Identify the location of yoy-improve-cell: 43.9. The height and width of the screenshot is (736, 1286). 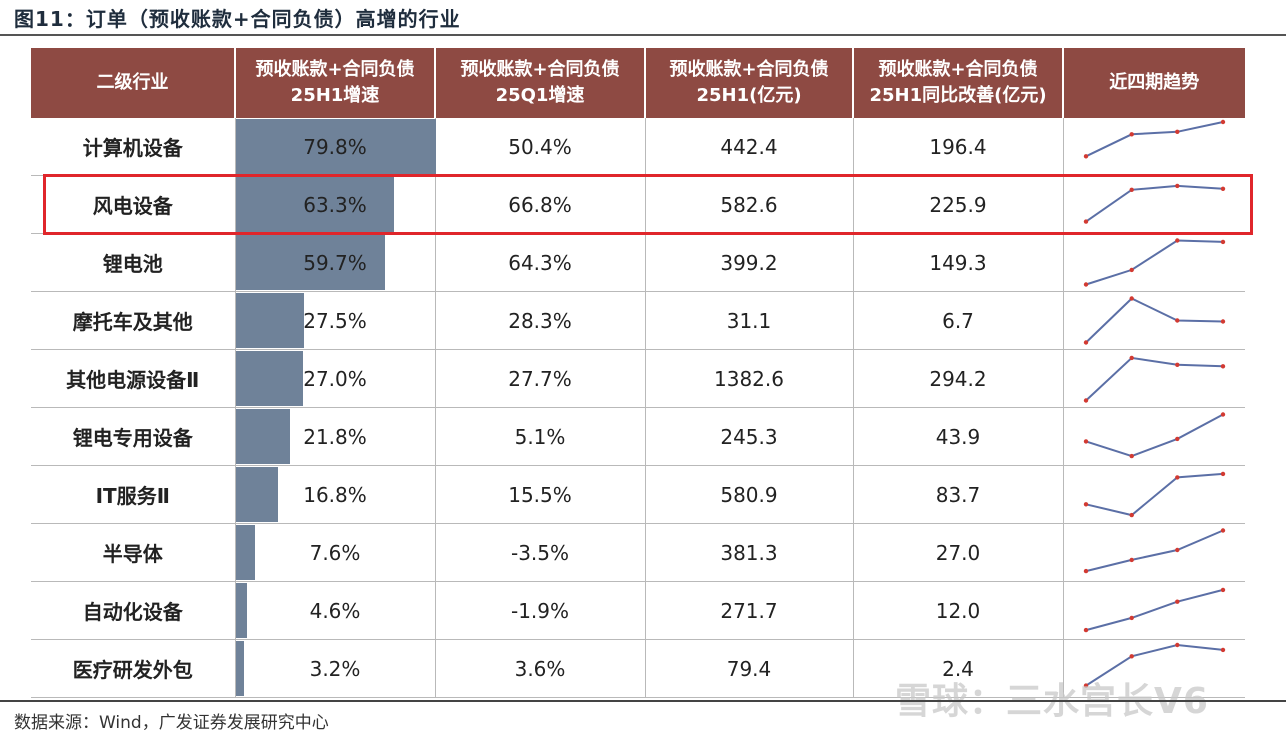
(958, 436).